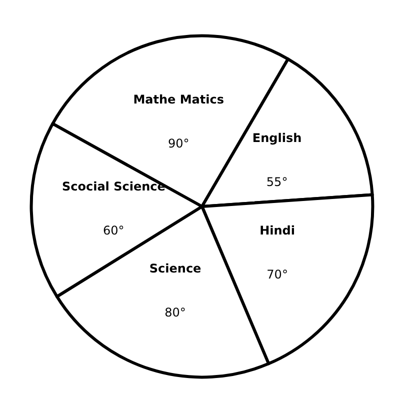 The height and width of the screenshot is (413, 404). I want to click on slice-label: Science, so click(175, 269).